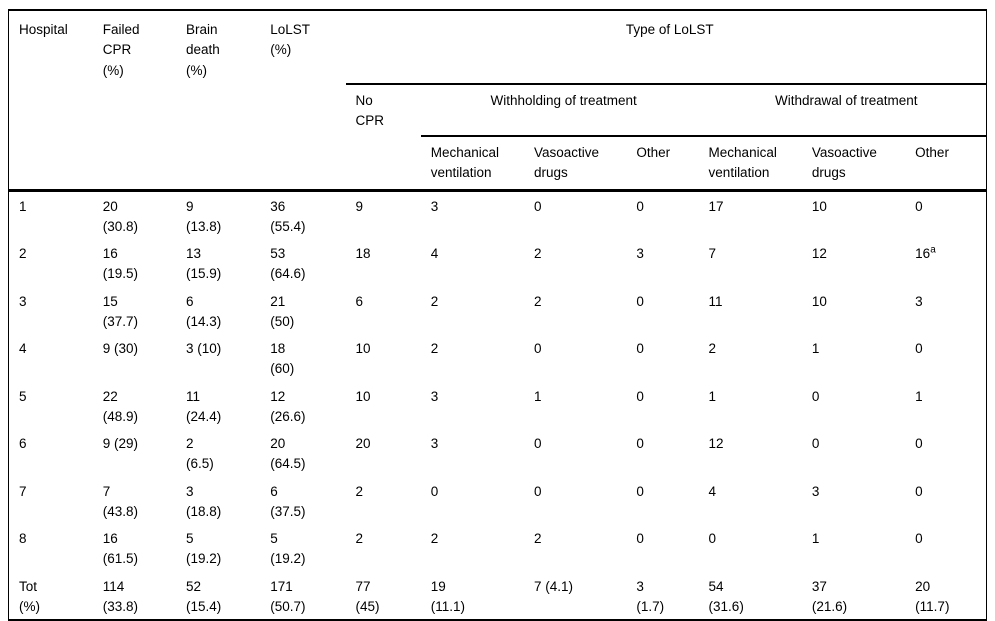 This screenshot has width=995, height=621. Describe the element at coordinates (288, 501) in the screenshot. I see `table-cell: 6 (37.5)` at that location.